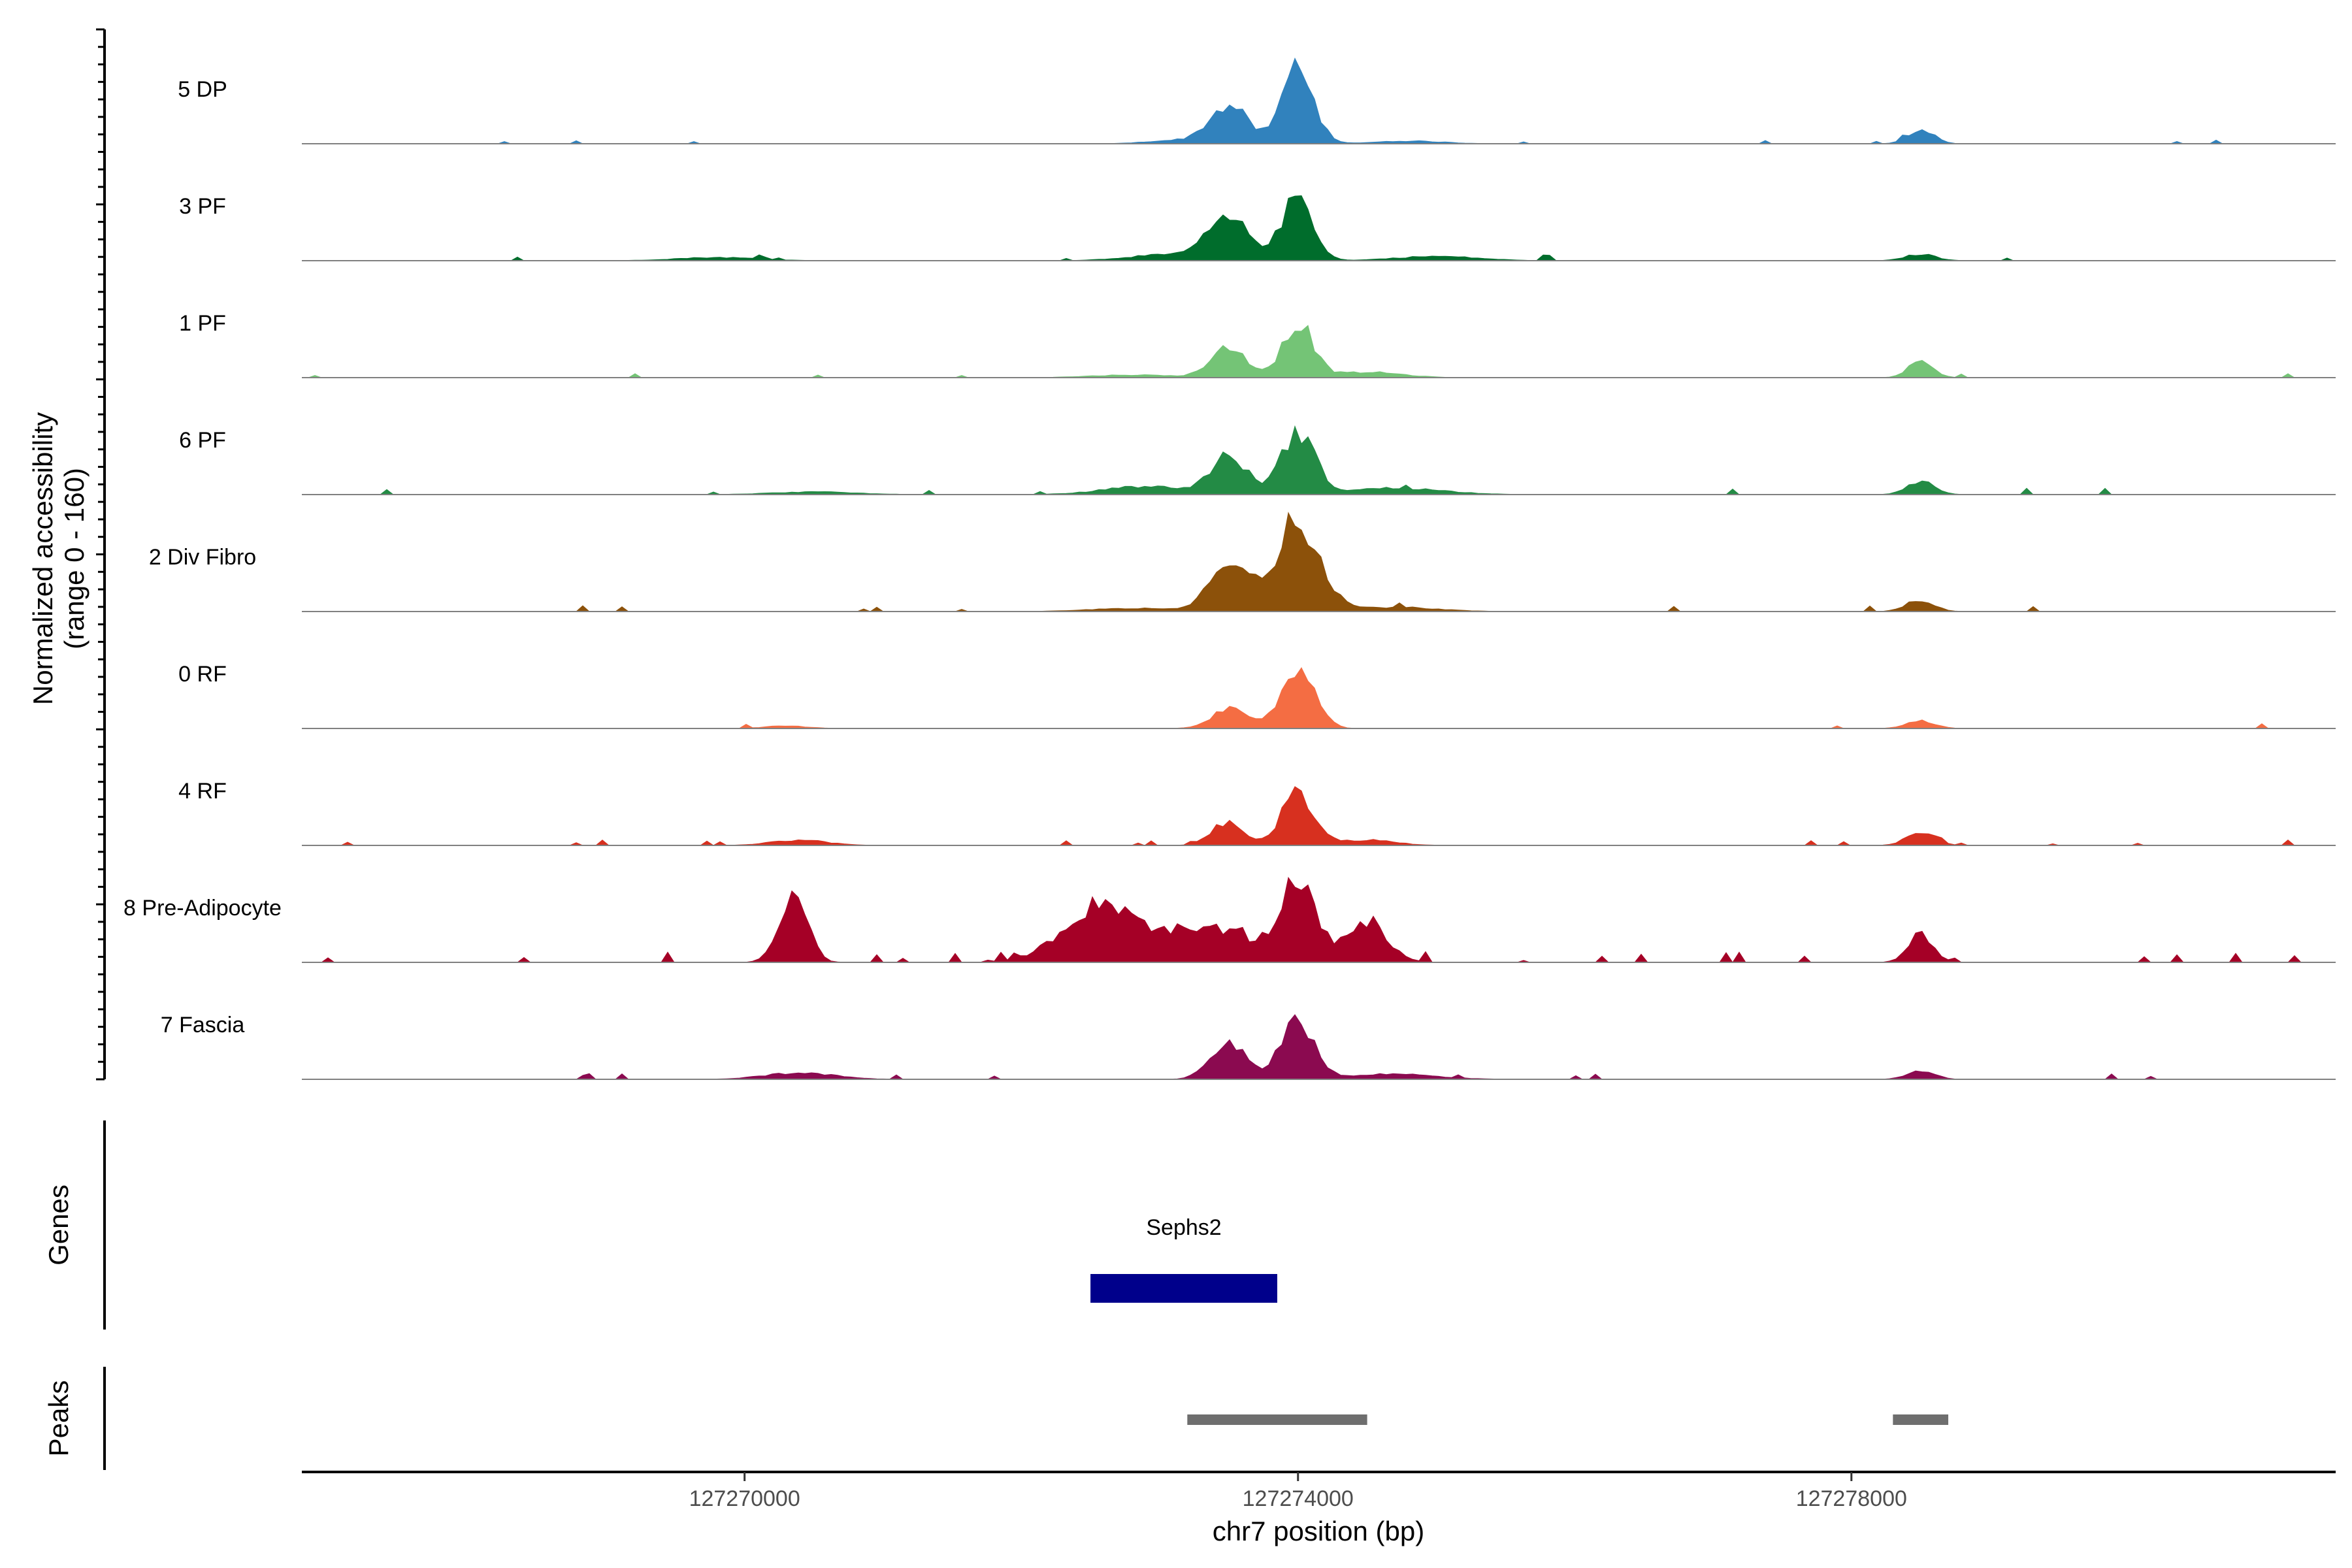 This screenshot has height=1568, width=2352. I want to click on track-label: 1 PF, so click(202, 323).